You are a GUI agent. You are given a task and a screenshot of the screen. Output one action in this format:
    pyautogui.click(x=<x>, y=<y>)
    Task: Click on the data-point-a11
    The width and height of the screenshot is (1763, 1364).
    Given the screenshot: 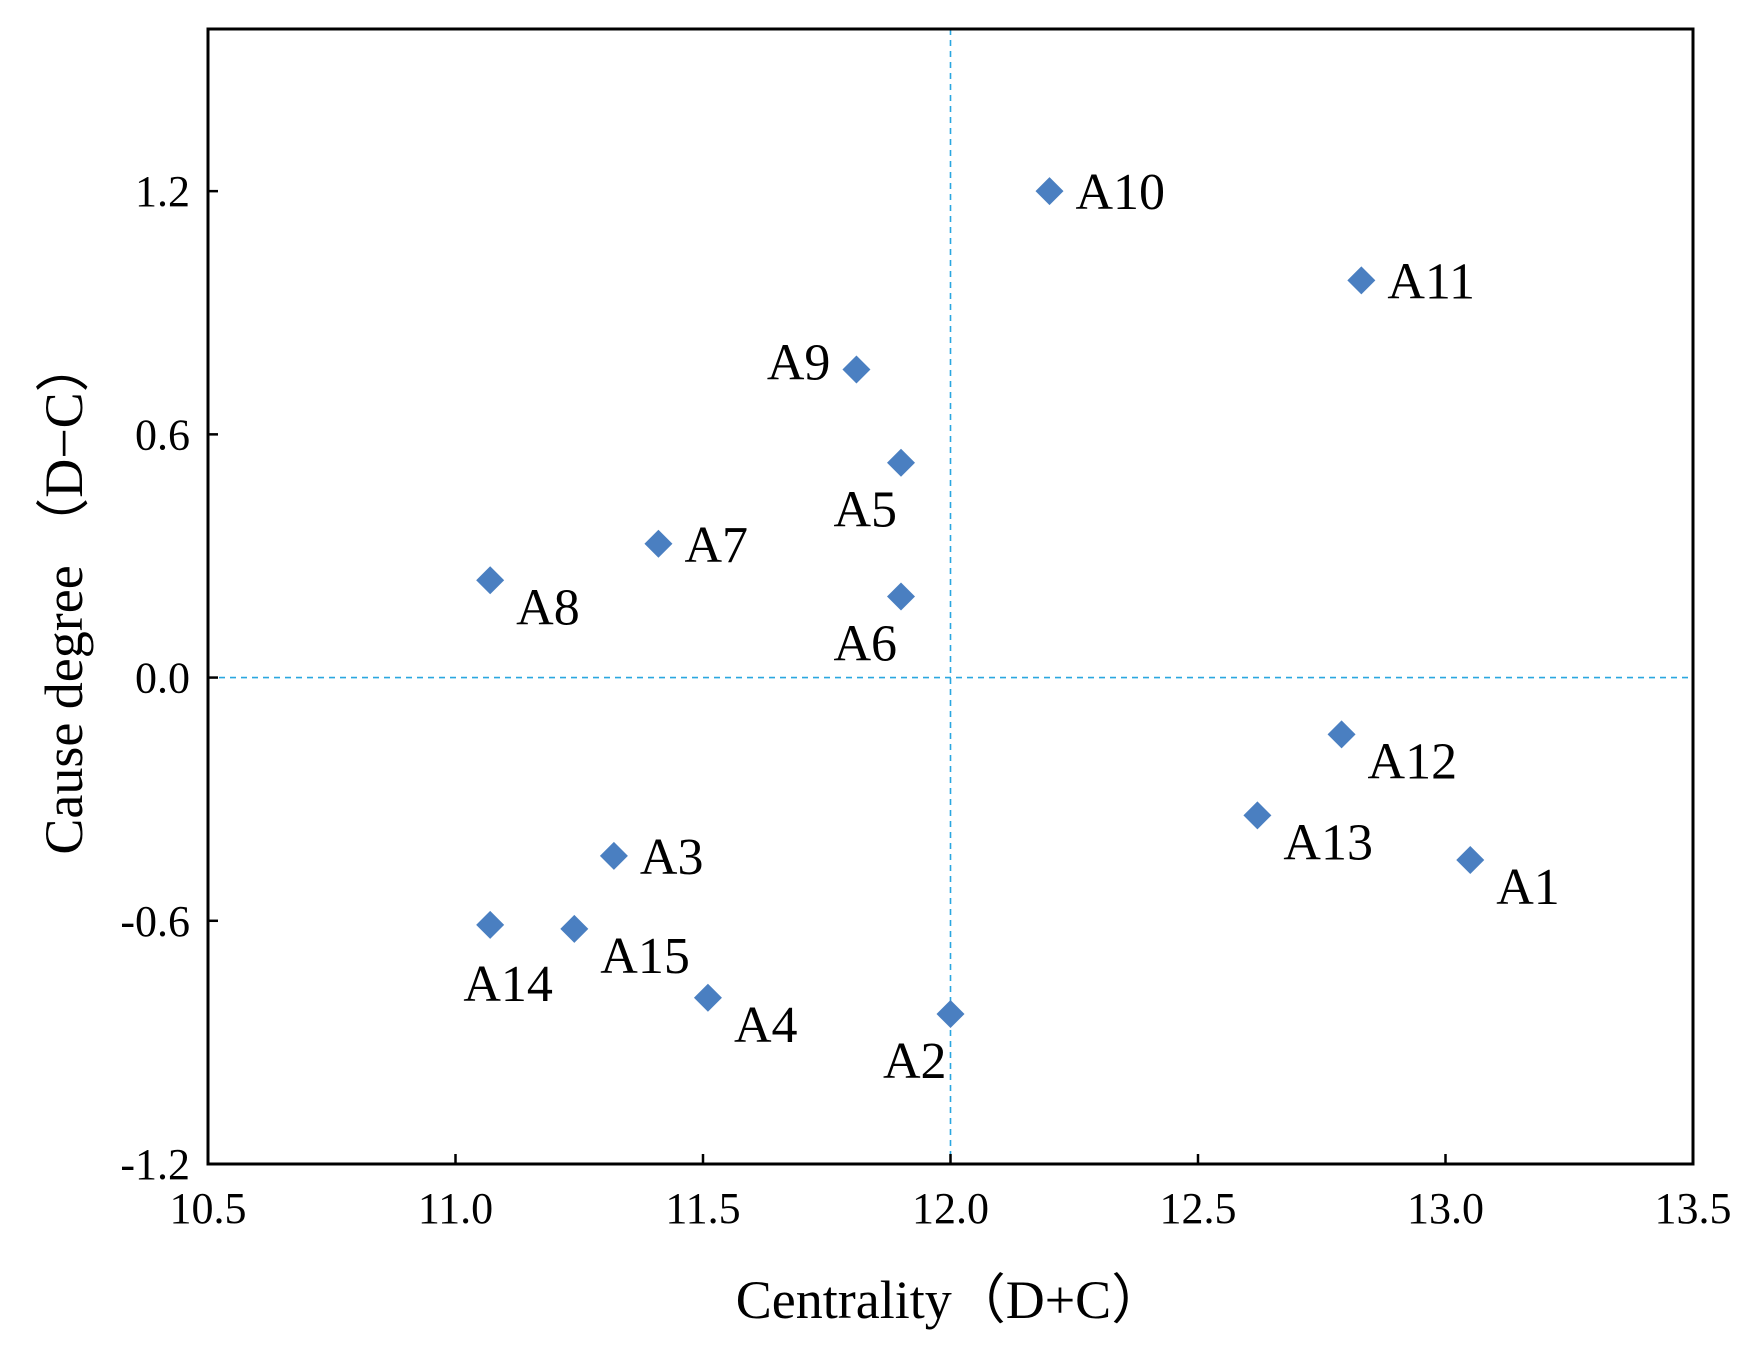 What is the action you would take?
    pyautogui.click(x=1361, y=280)
    